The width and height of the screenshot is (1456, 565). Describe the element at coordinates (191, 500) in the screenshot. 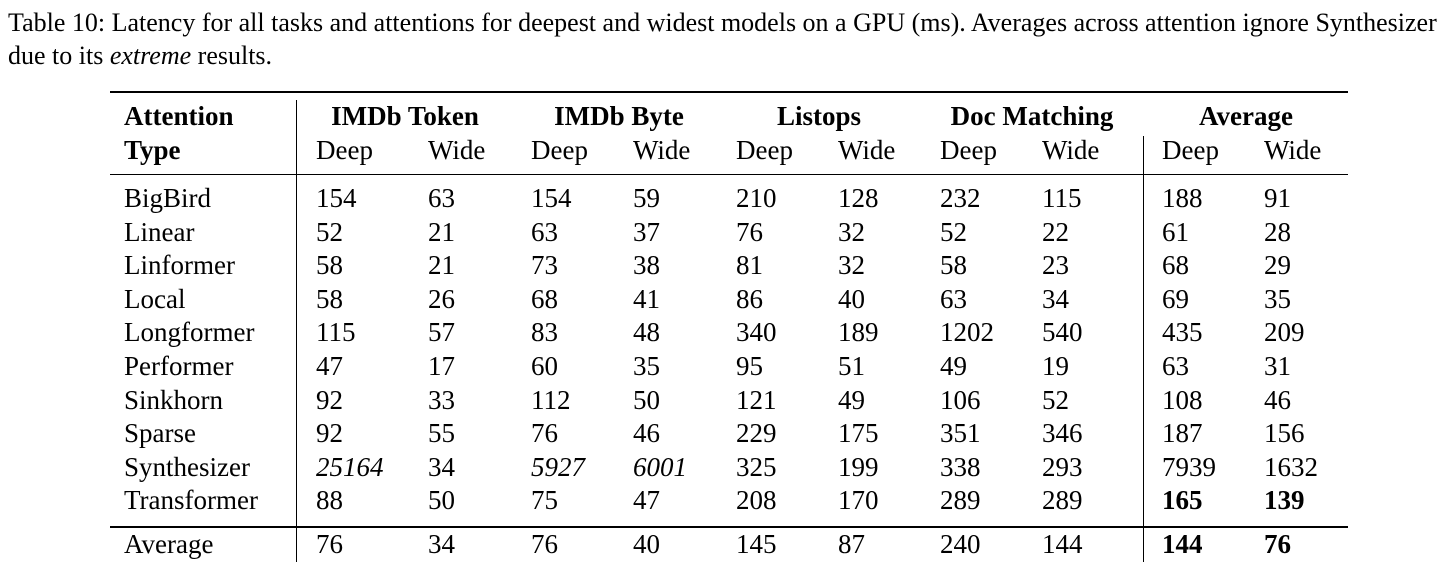

I see `row-label: Transformer` at that location.